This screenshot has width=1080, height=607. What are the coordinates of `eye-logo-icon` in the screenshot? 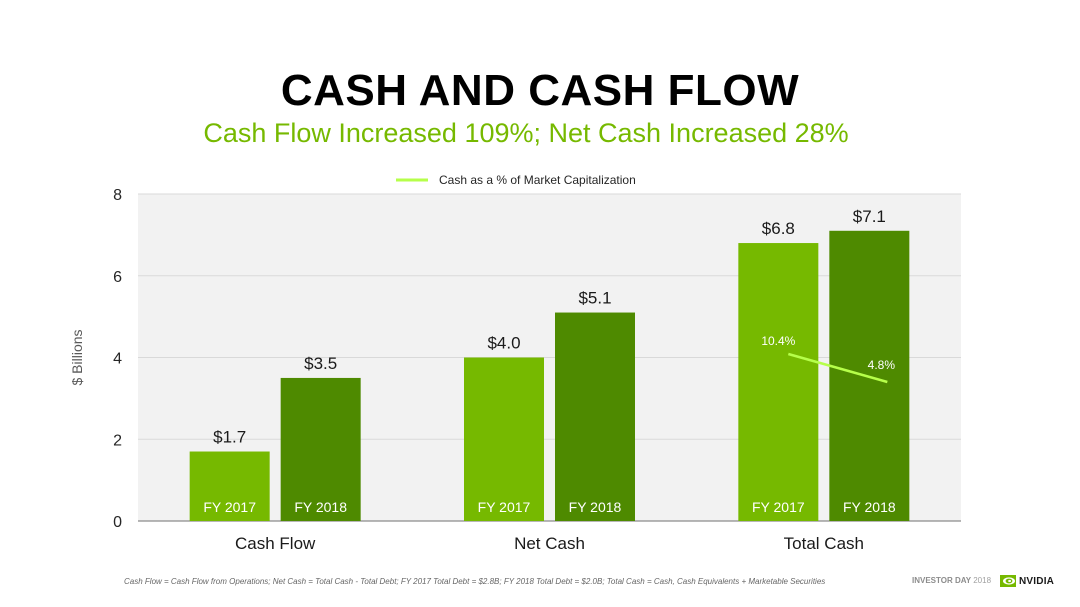 It's located at (1008, 581).